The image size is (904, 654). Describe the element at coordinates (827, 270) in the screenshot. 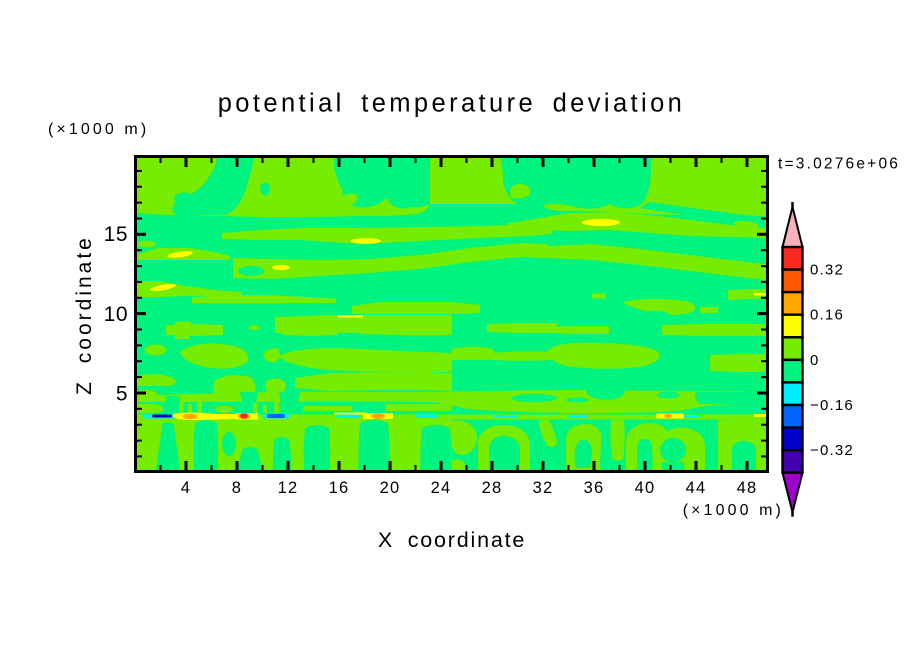

I see `svg-text: 0.32` at that location.